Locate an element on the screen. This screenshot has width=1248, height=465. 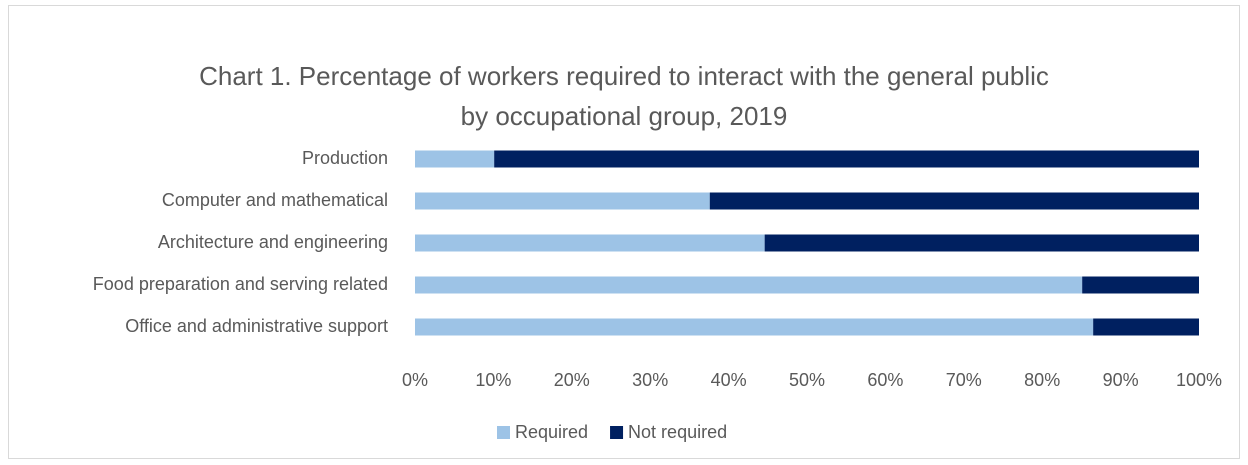
x-tick-label: 40% is located at coordinates (729, 380).